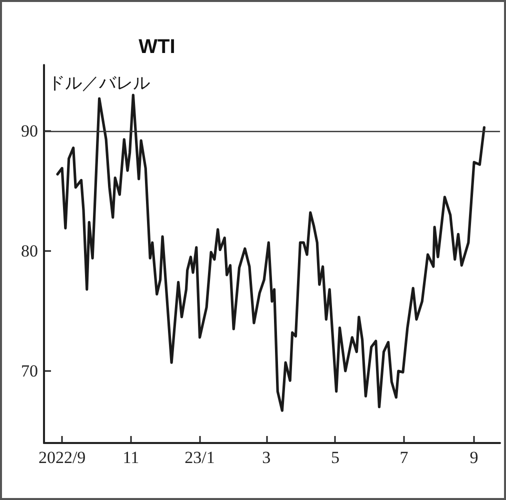  I want to click on chart-title: WTI, so click(157, 47).